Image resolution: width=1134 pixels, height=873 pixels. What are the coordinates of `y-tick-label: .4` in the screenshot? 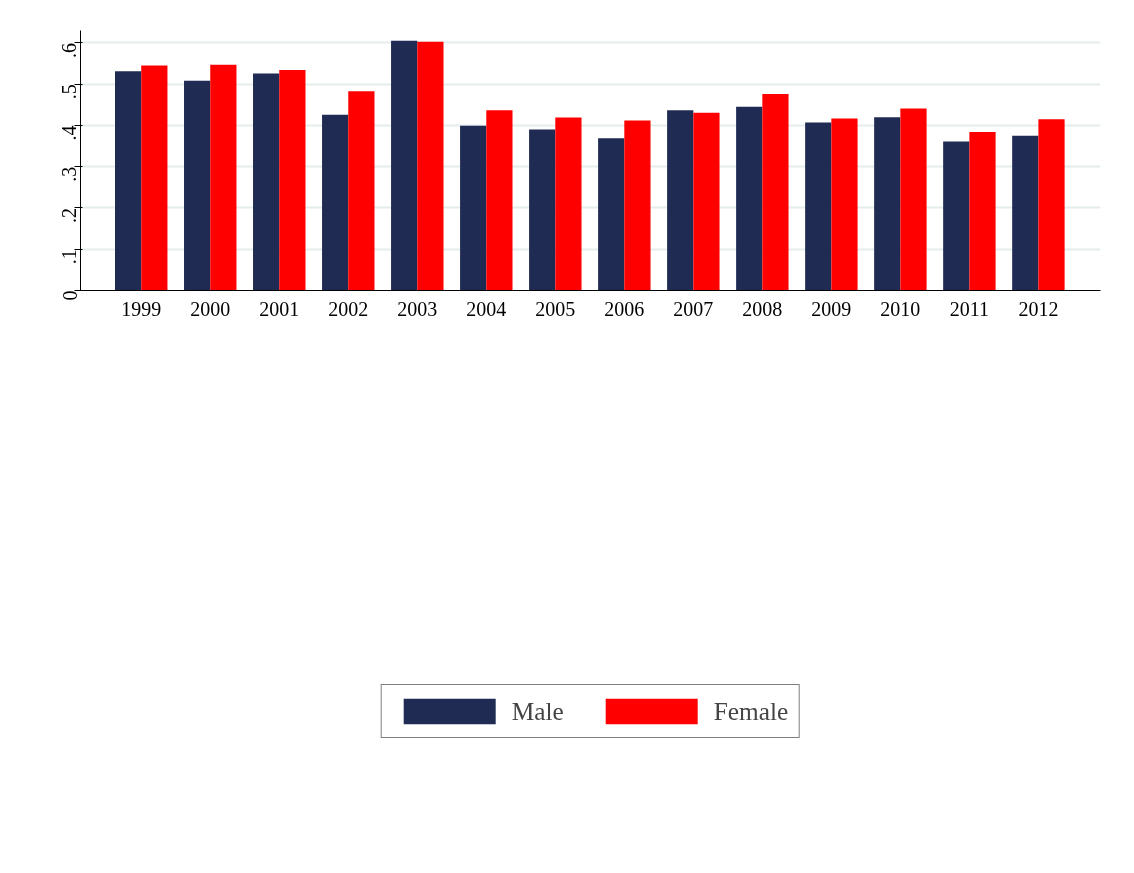 It's located at (69, 133).